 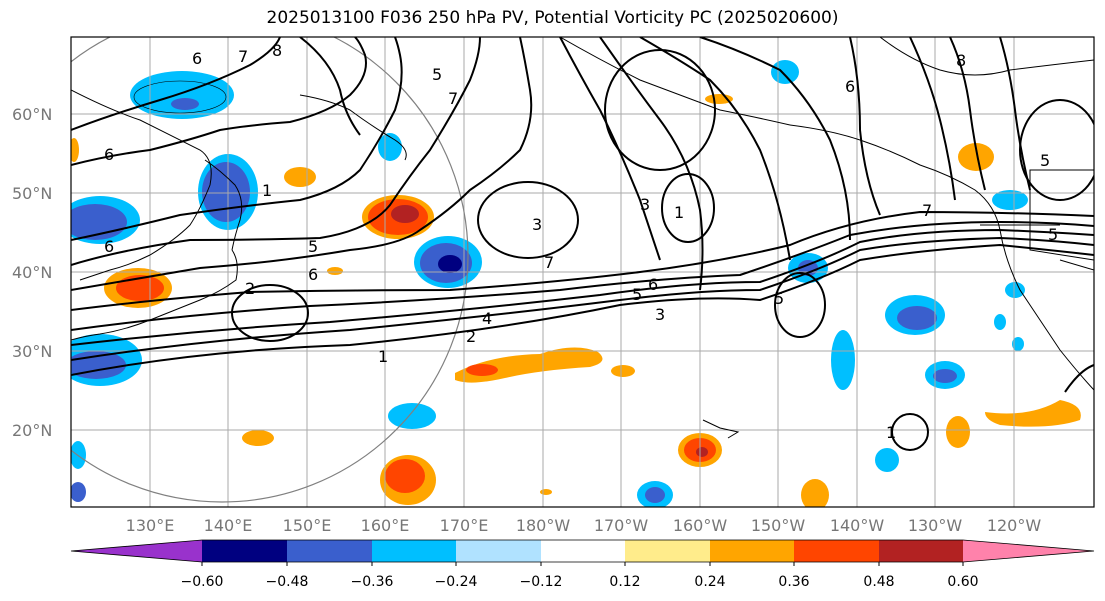 I want to click on lon-label: 130°W, so click(x=935, y=525).